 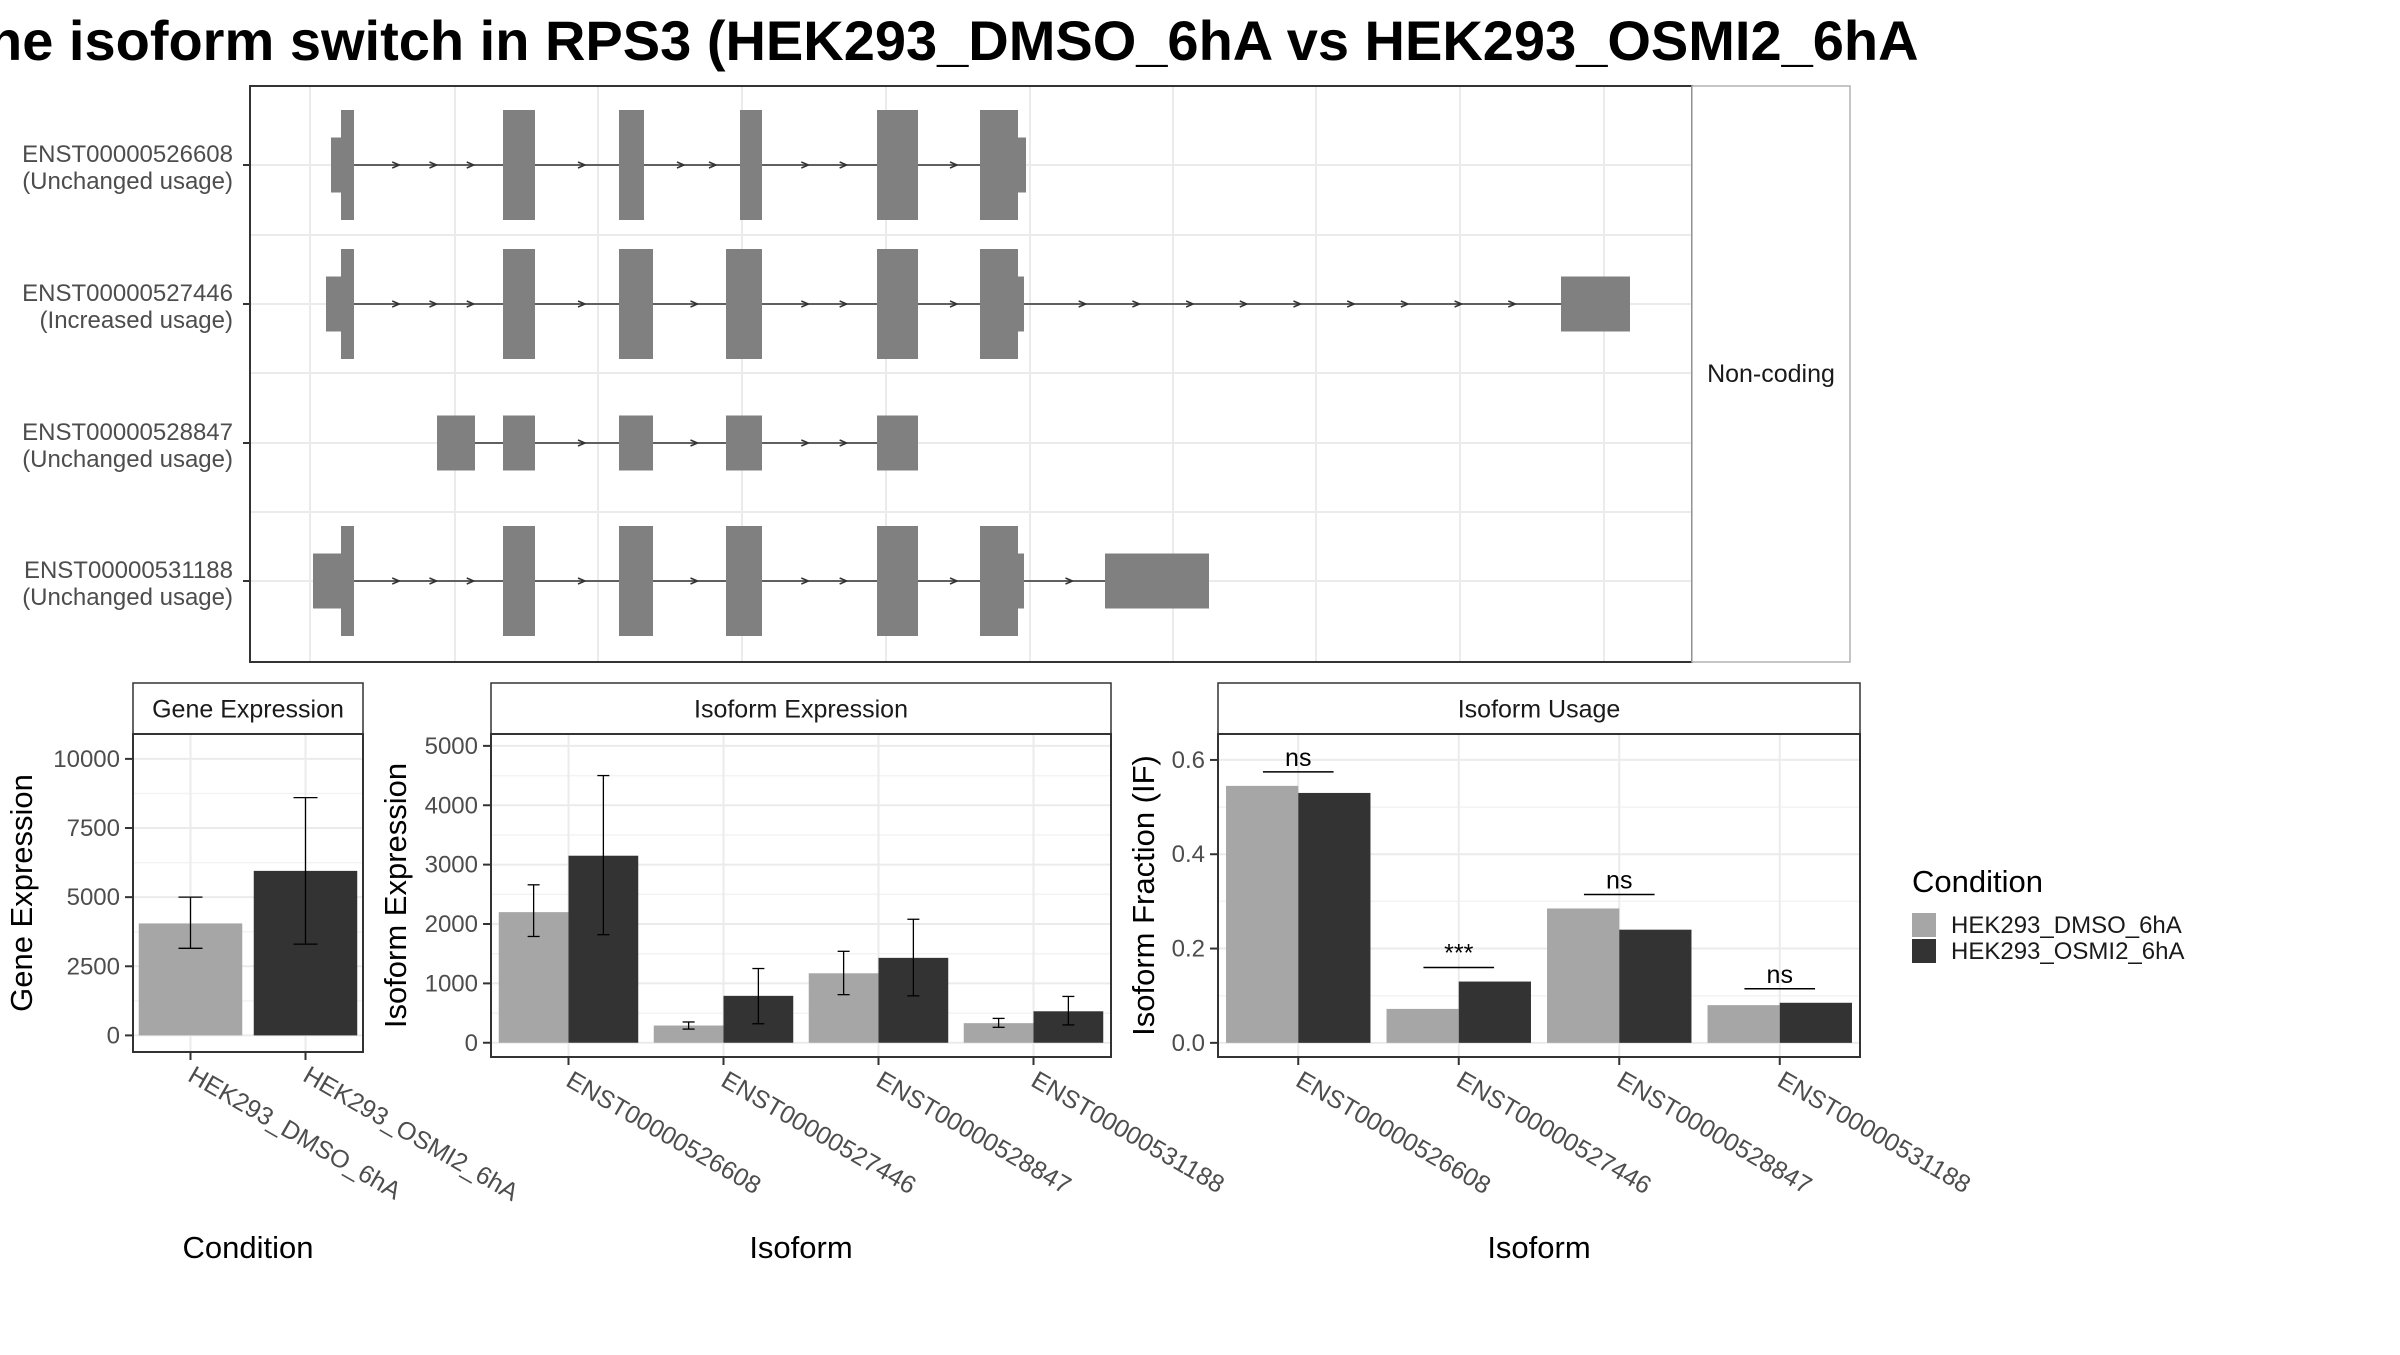 What do you see at coordinates (127, 154) in the screenshot?
I see `isoform-id-label: ENST00000526608` at bounding box center [127, 154].